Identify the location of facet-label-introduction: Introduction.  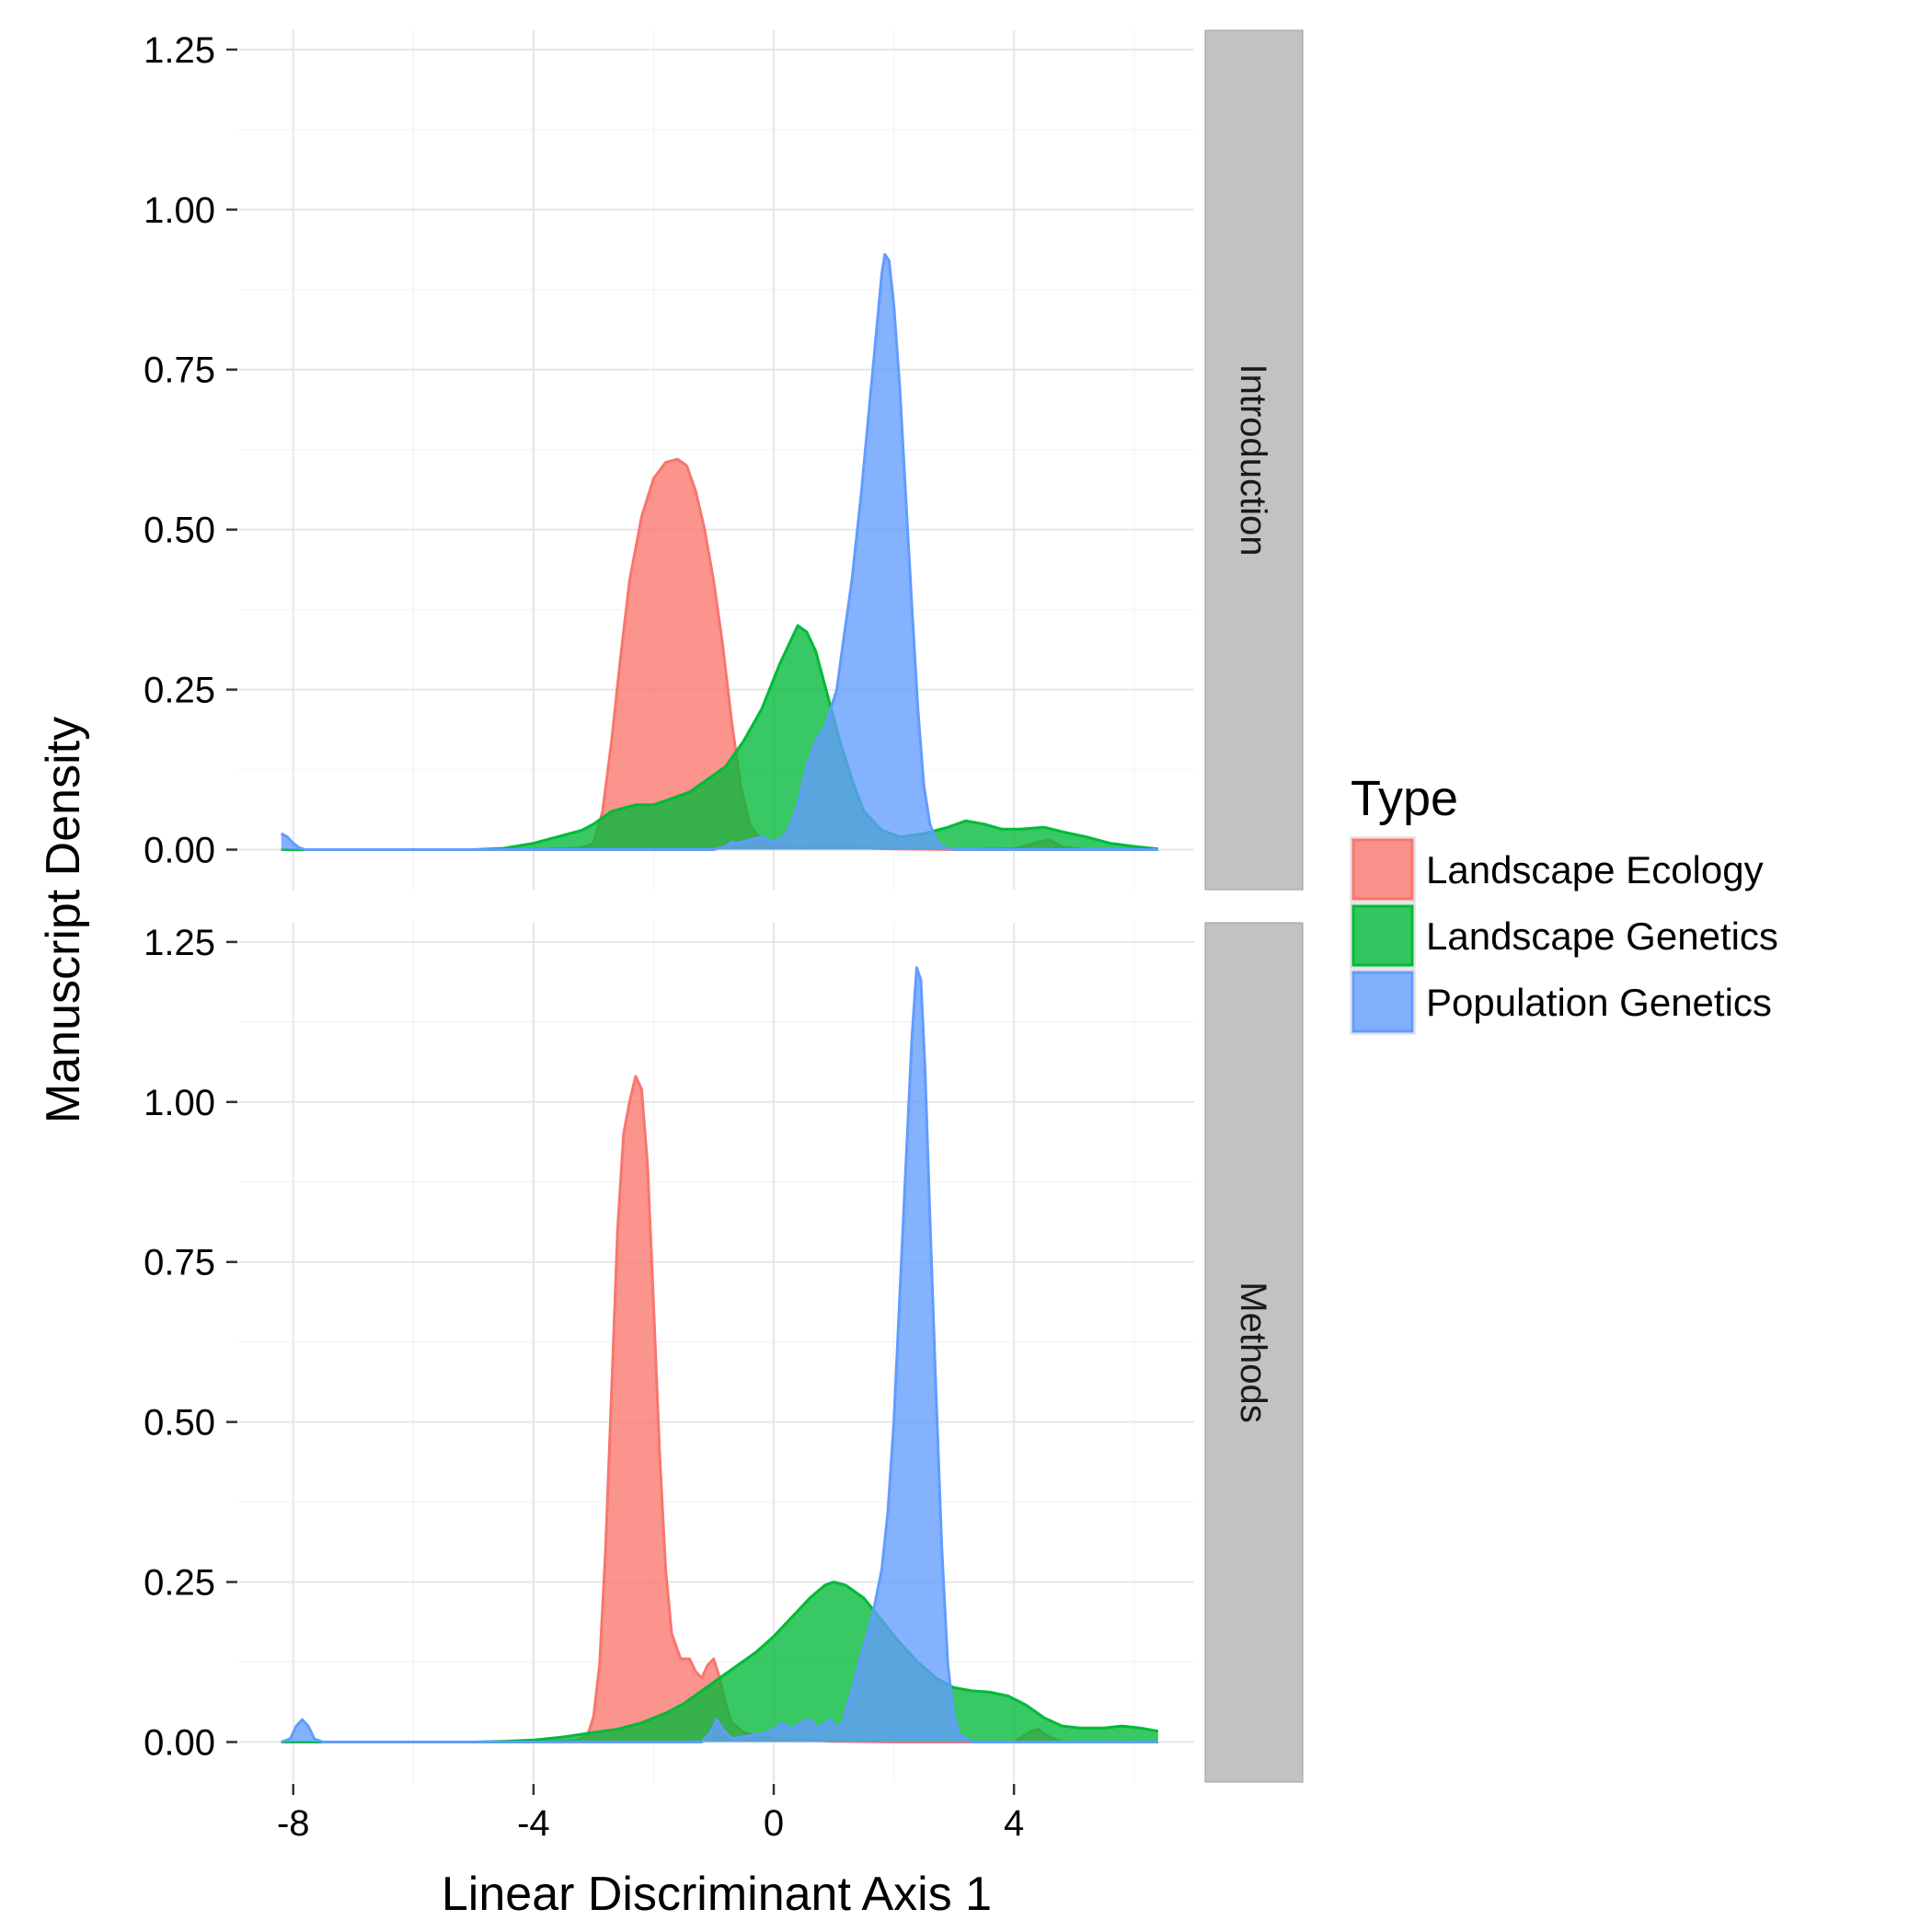
(1253, 459).